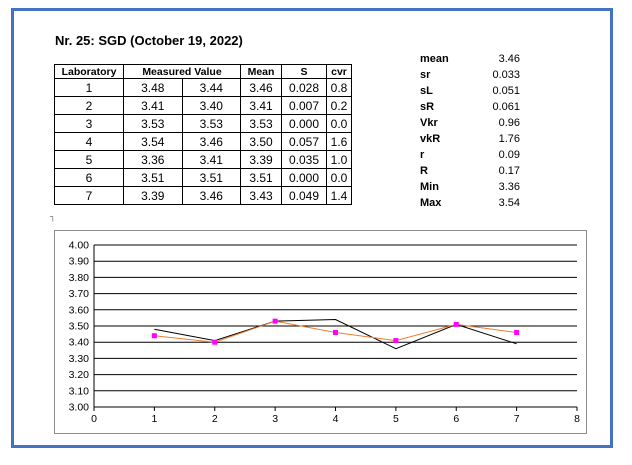 The height and width of the screenshot is (465, 632). What do you see at coordinates (429, 187) in the screenshot?
I see `stat-label: Min` at bounding box center [429, 187].